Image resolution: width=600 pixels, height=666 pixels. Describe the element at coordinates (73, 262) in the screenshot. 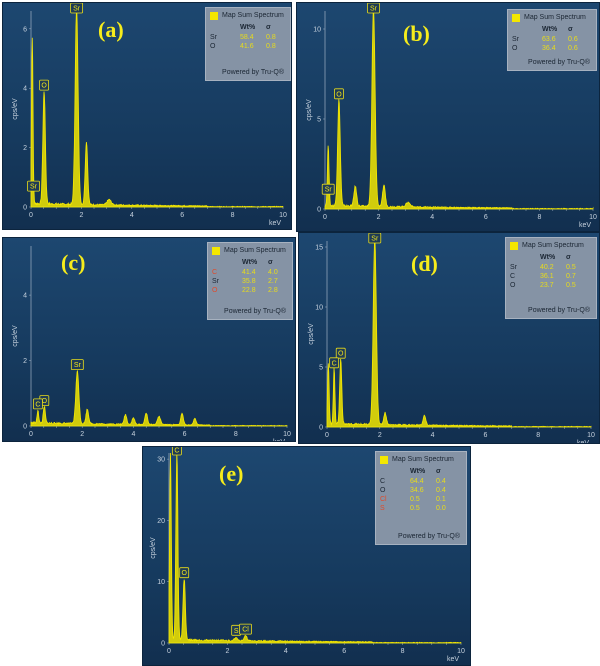

I see `panel-label: (c)` at that location.